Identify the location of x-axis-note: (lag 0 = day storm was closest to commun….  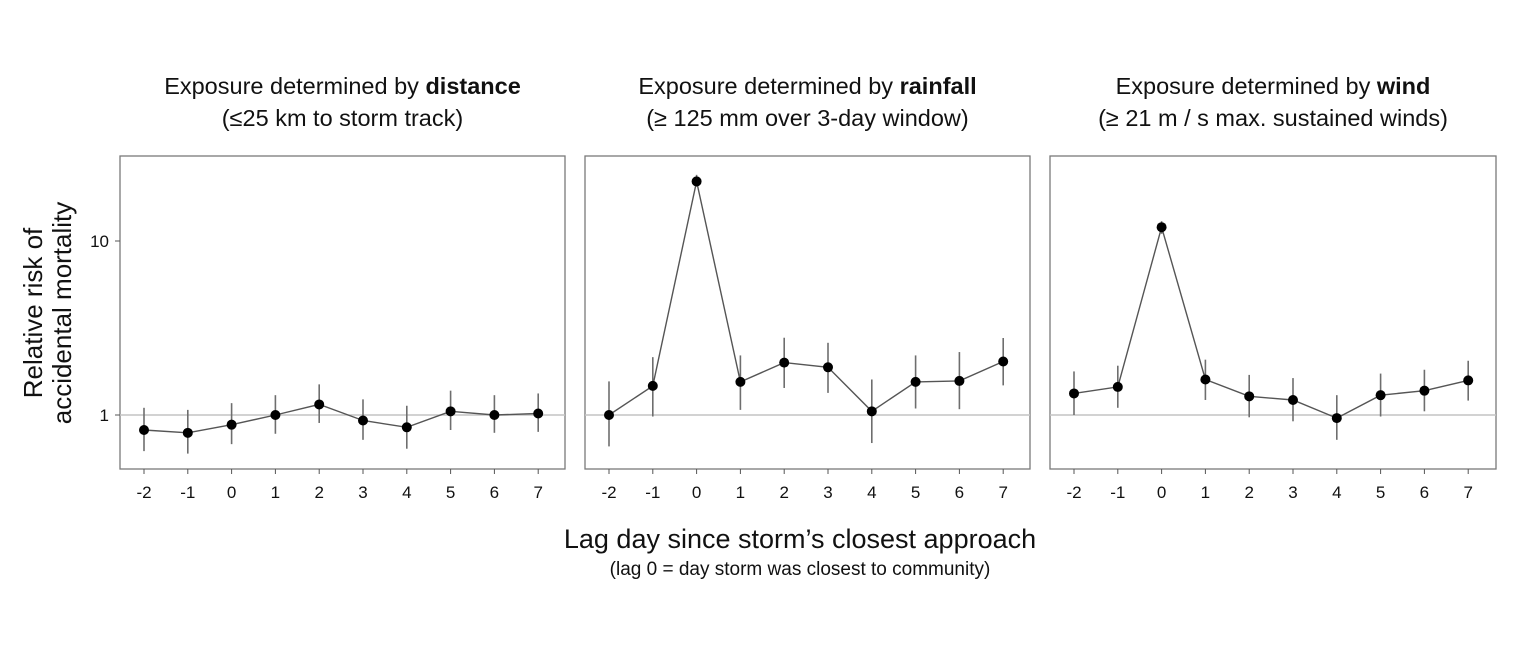
(800, 569).